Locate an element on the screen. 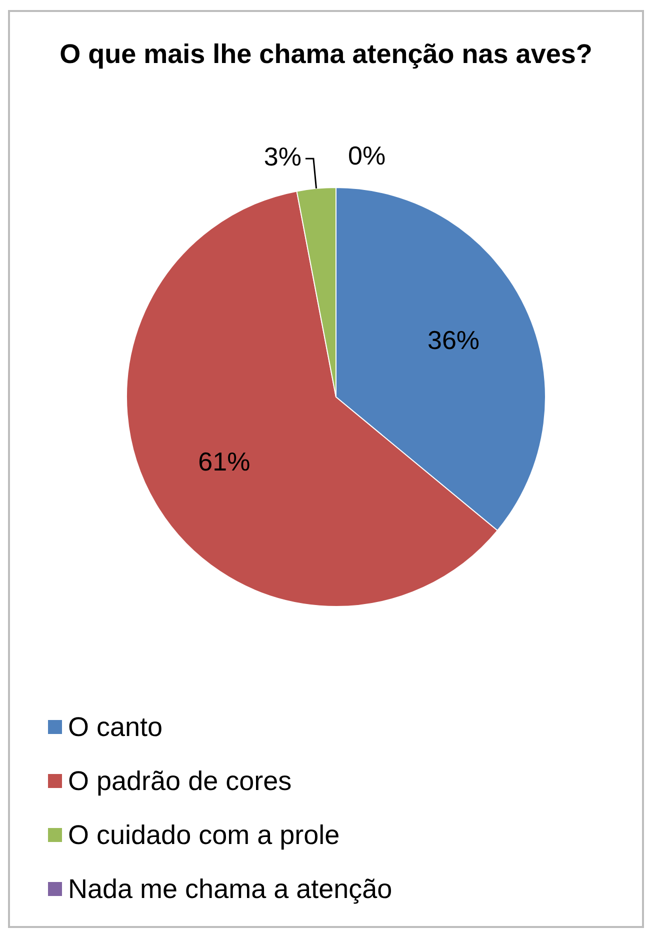 This screenshot has width=652, height=938. data-label: 36% is located at coordinates (454, 339).